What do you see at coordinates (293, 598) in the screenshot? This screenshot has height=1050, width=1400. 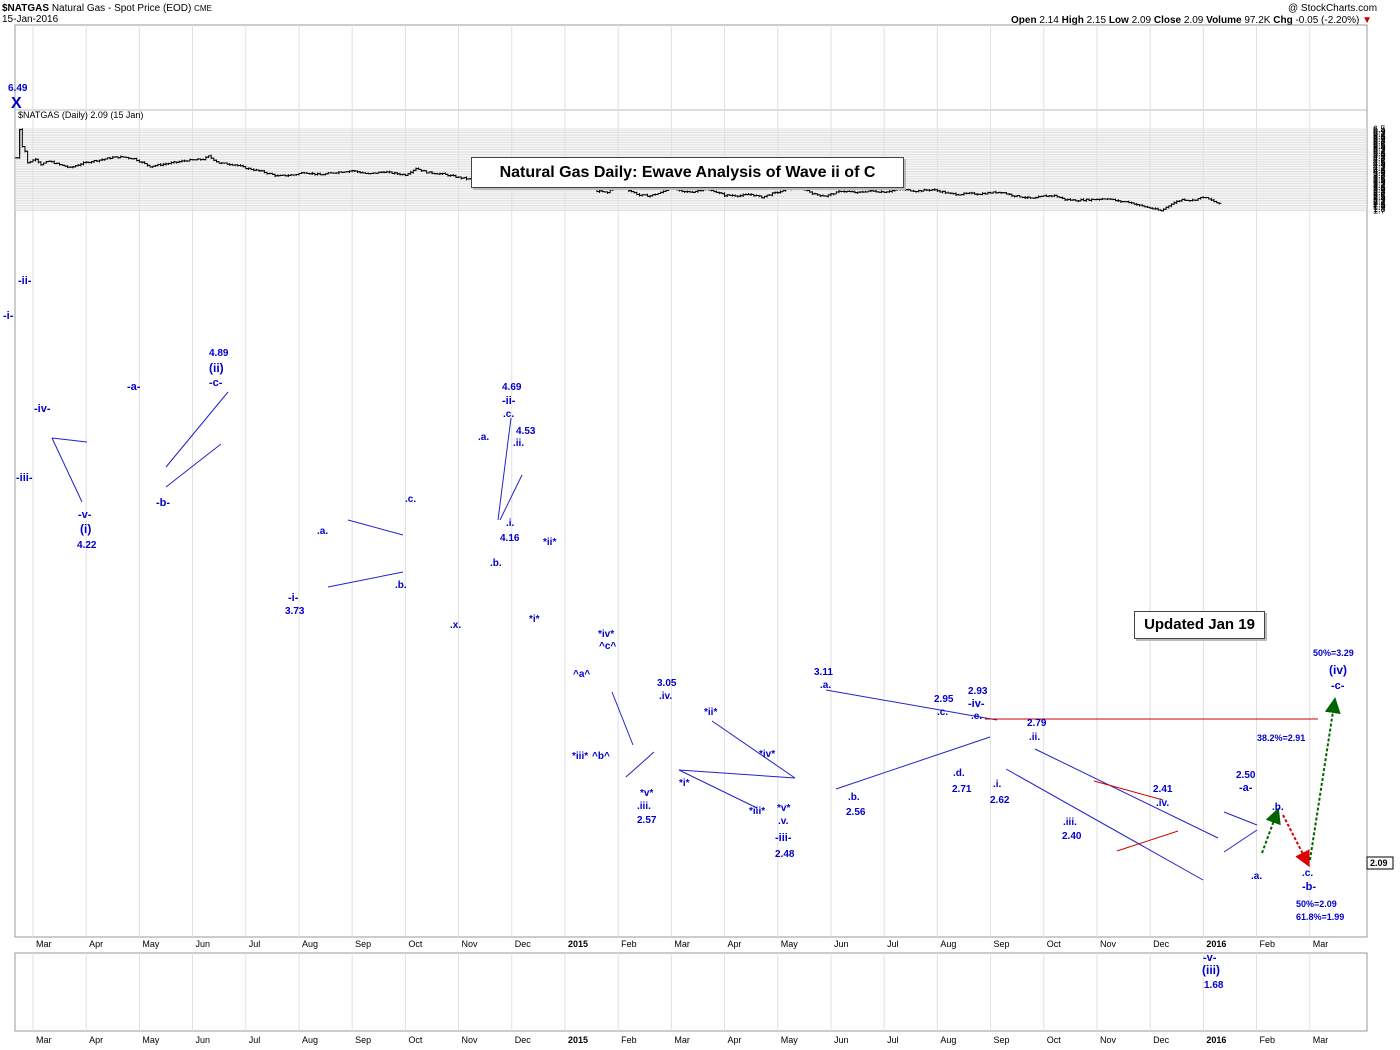 I see `label-i-minus-2: -i-` at bounding box center [293, 598].